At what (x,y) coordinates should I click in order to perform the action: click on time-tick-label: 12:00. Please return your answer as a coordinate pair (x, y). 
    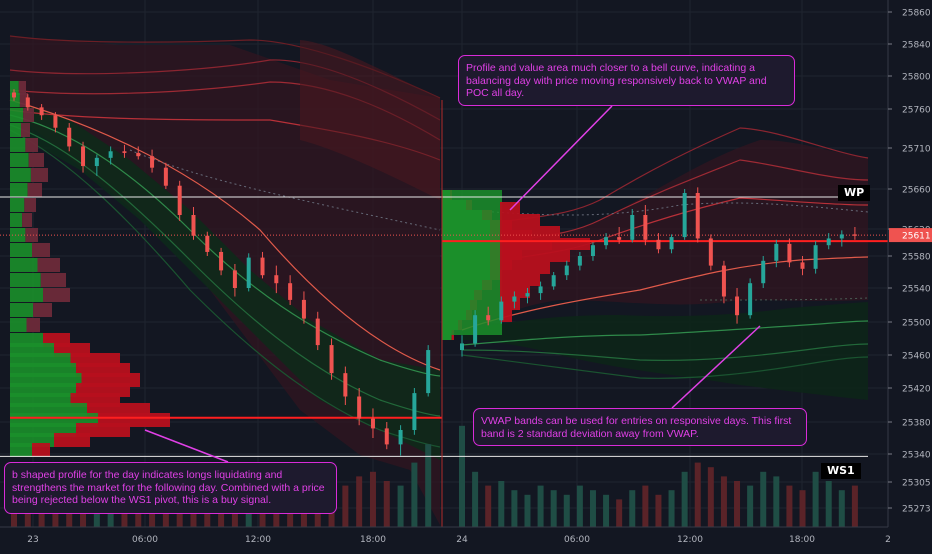
    Looking at the image, I should click on (258, 540).